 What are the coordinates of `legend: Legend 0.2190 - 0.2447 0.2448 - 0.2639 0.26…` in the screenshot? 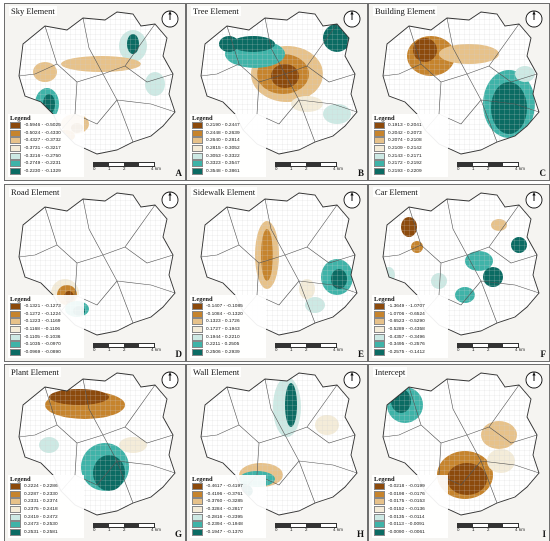 It's located at (228, 145).